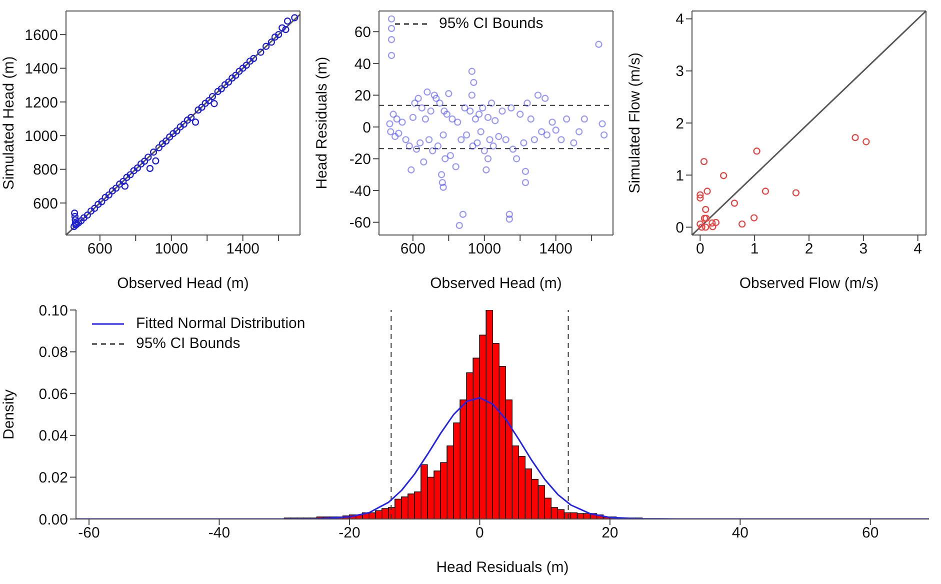 The width and height of the screenshot is (941, 584). What do you see at coordinates (680, 19) in the screenshot?
I see `y-tick-label: 4` at bounding box center [680, 19].